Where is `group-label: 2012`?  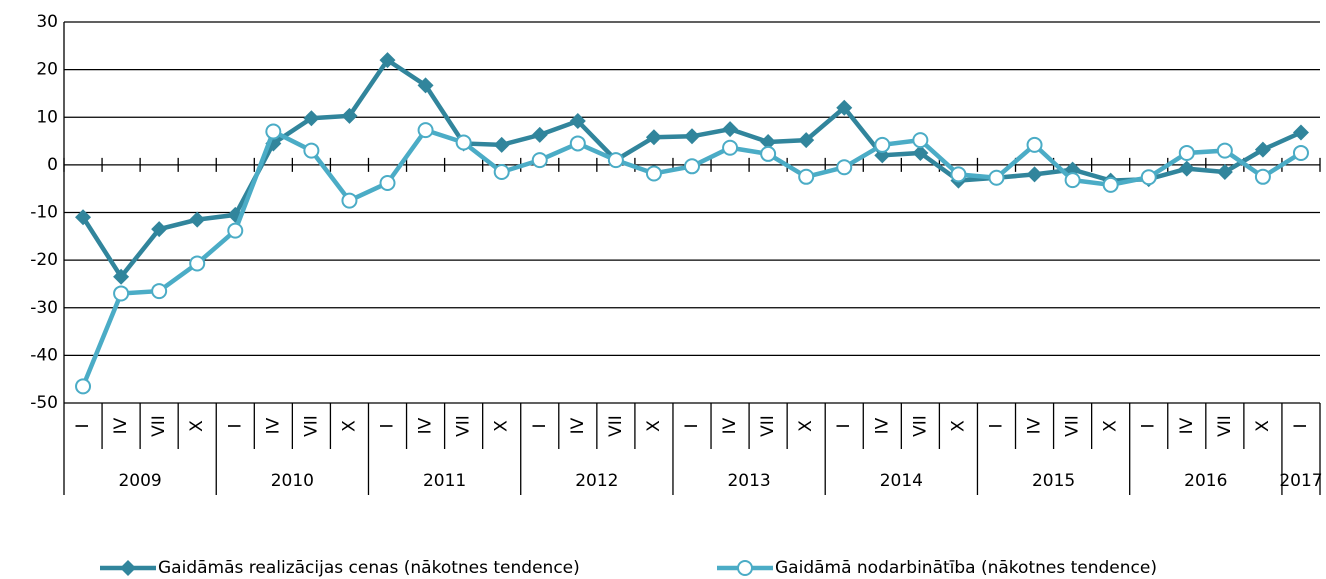
group-label: 2012 is located at coordinates (596, 481).